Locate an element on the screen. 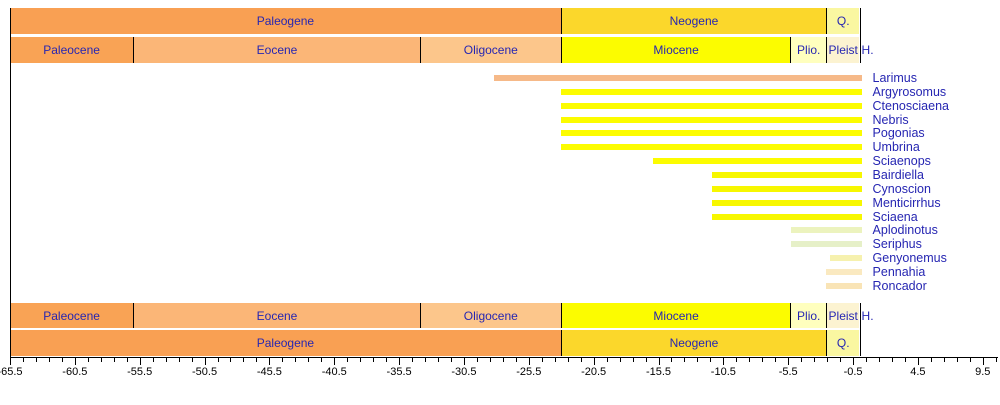 This screenshot has height=405, width=1000. range-bar-ctenosciaena is located at coordinates (711, 105).